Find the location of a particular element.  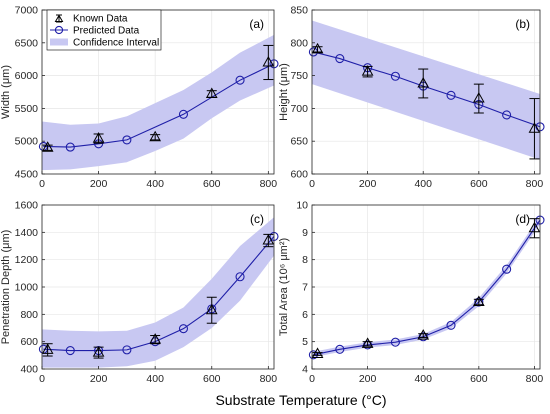

y-axis-label: Width (μm) is located at coordinates (6, 92).